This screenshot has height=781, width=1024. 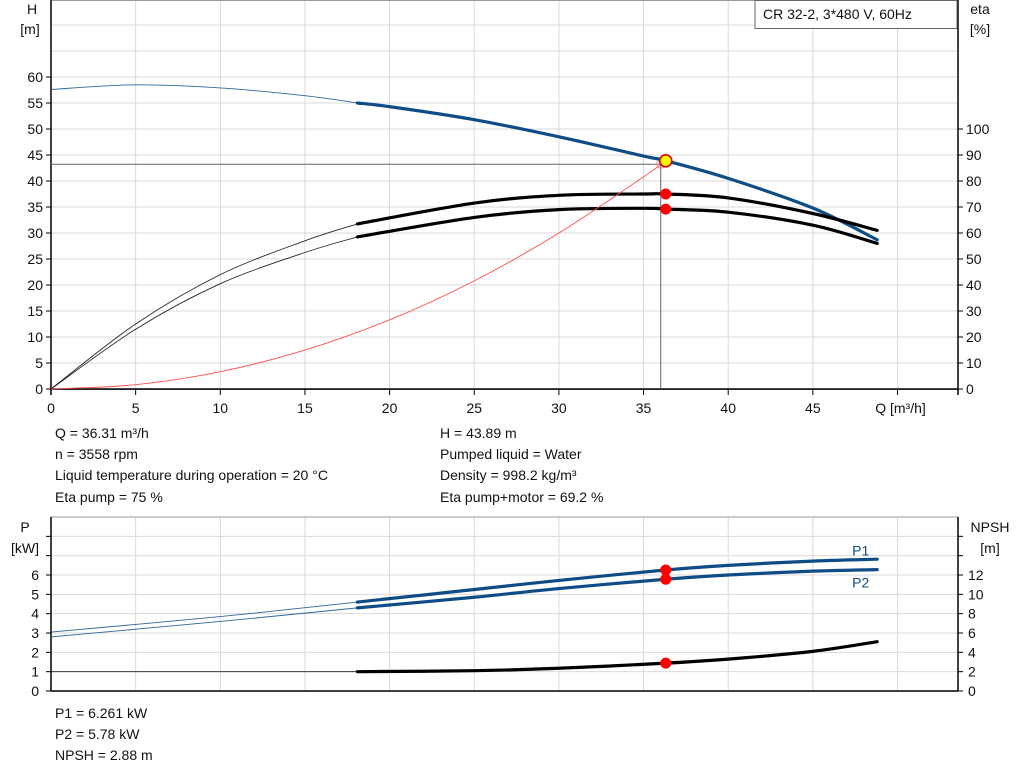 What do you see at coordinates (974, 363) in the screenshot?
I see `eta-tick-label: 10` at bounding box center [974, 363].